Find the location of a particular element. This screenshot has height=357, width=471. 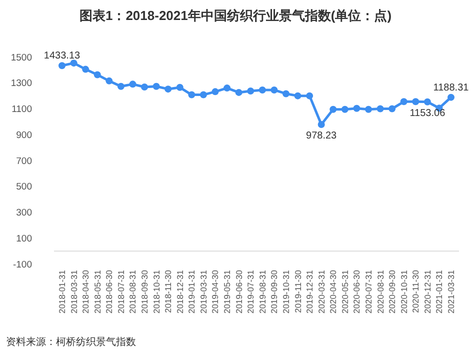

x-tick-label: 2020-09-30 is located at coordinates (392, 292).